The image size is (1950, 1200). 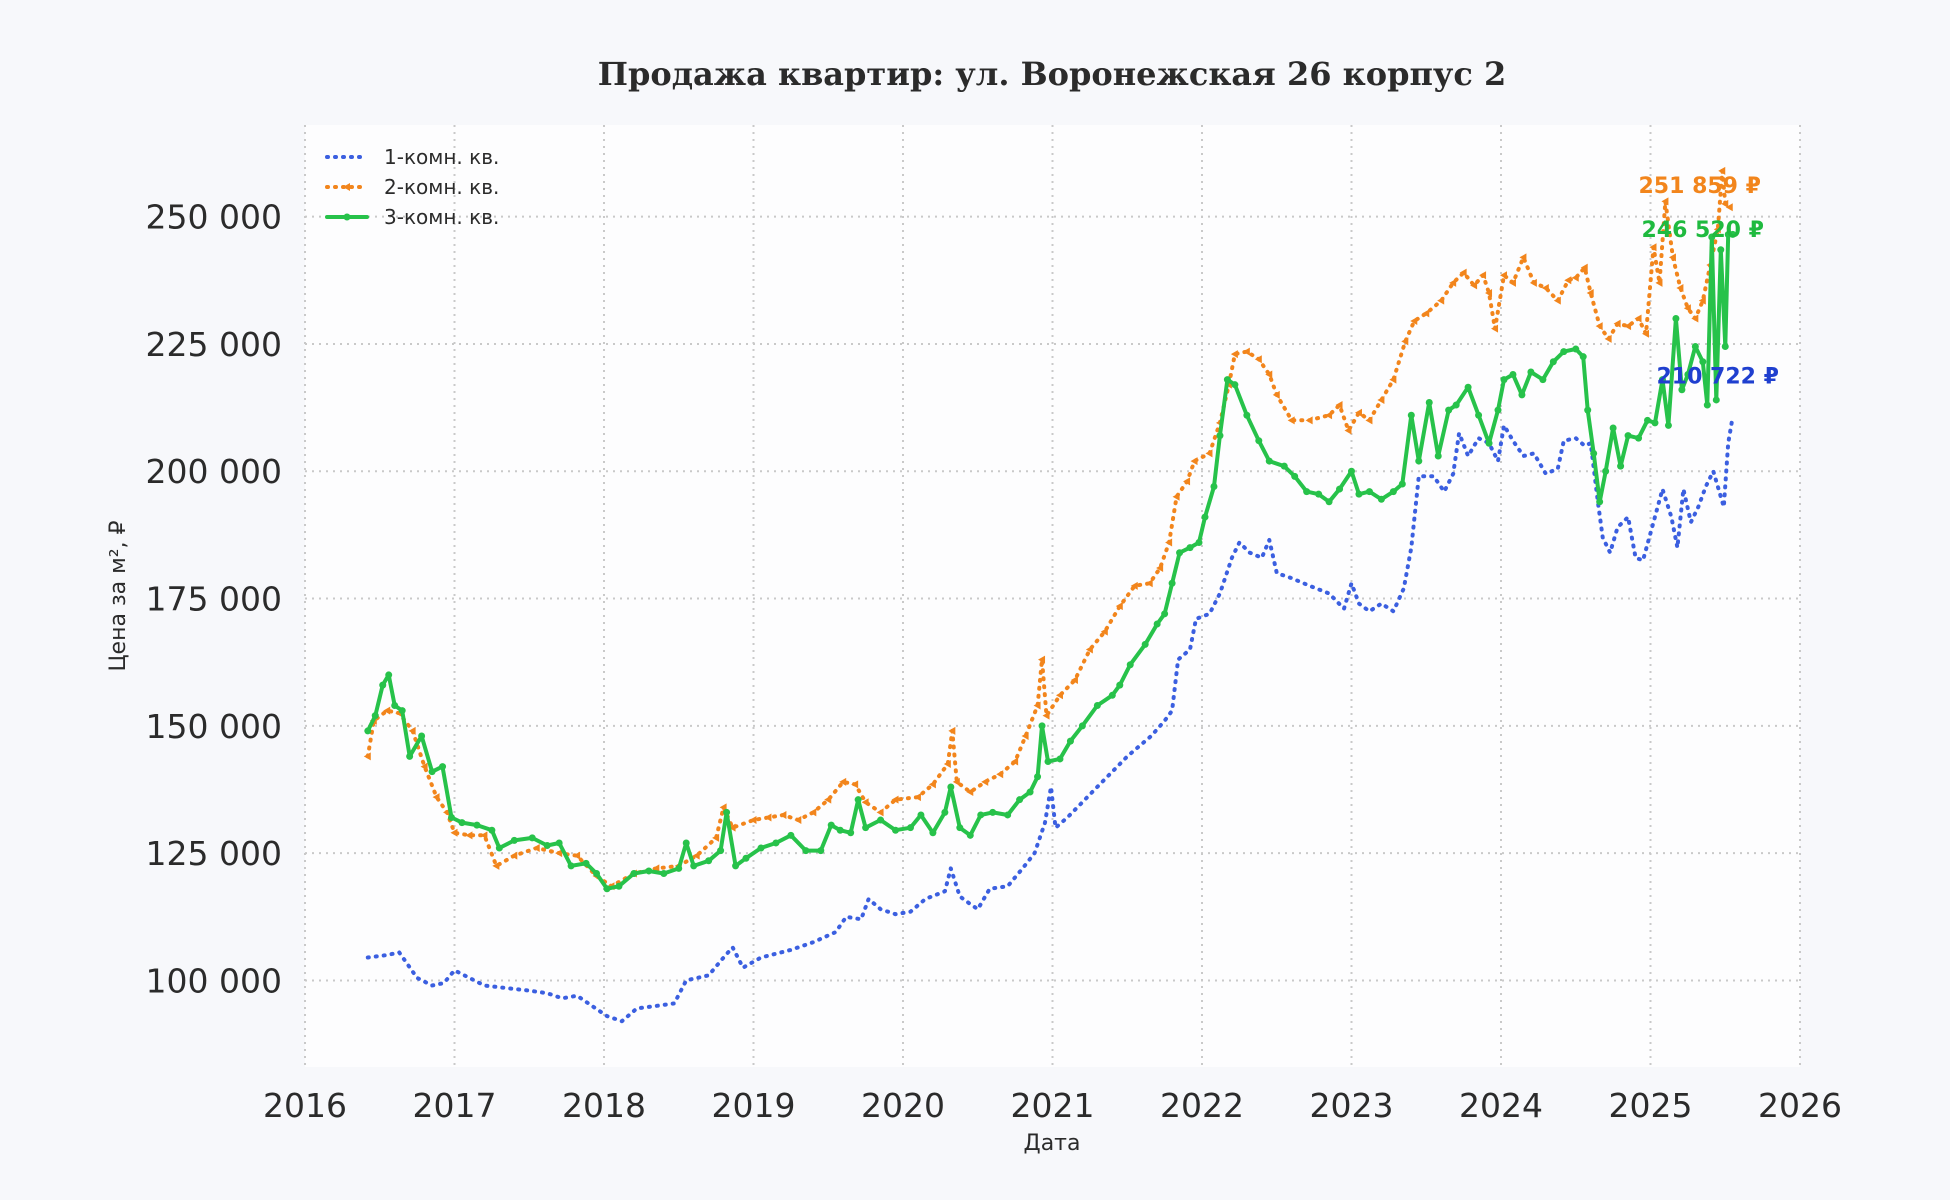 What do you see at coordinates (1699, 186) in the screenshot?
I see `end-label-series-2: 251 859 ₽` at bounding box center [1699, 186].